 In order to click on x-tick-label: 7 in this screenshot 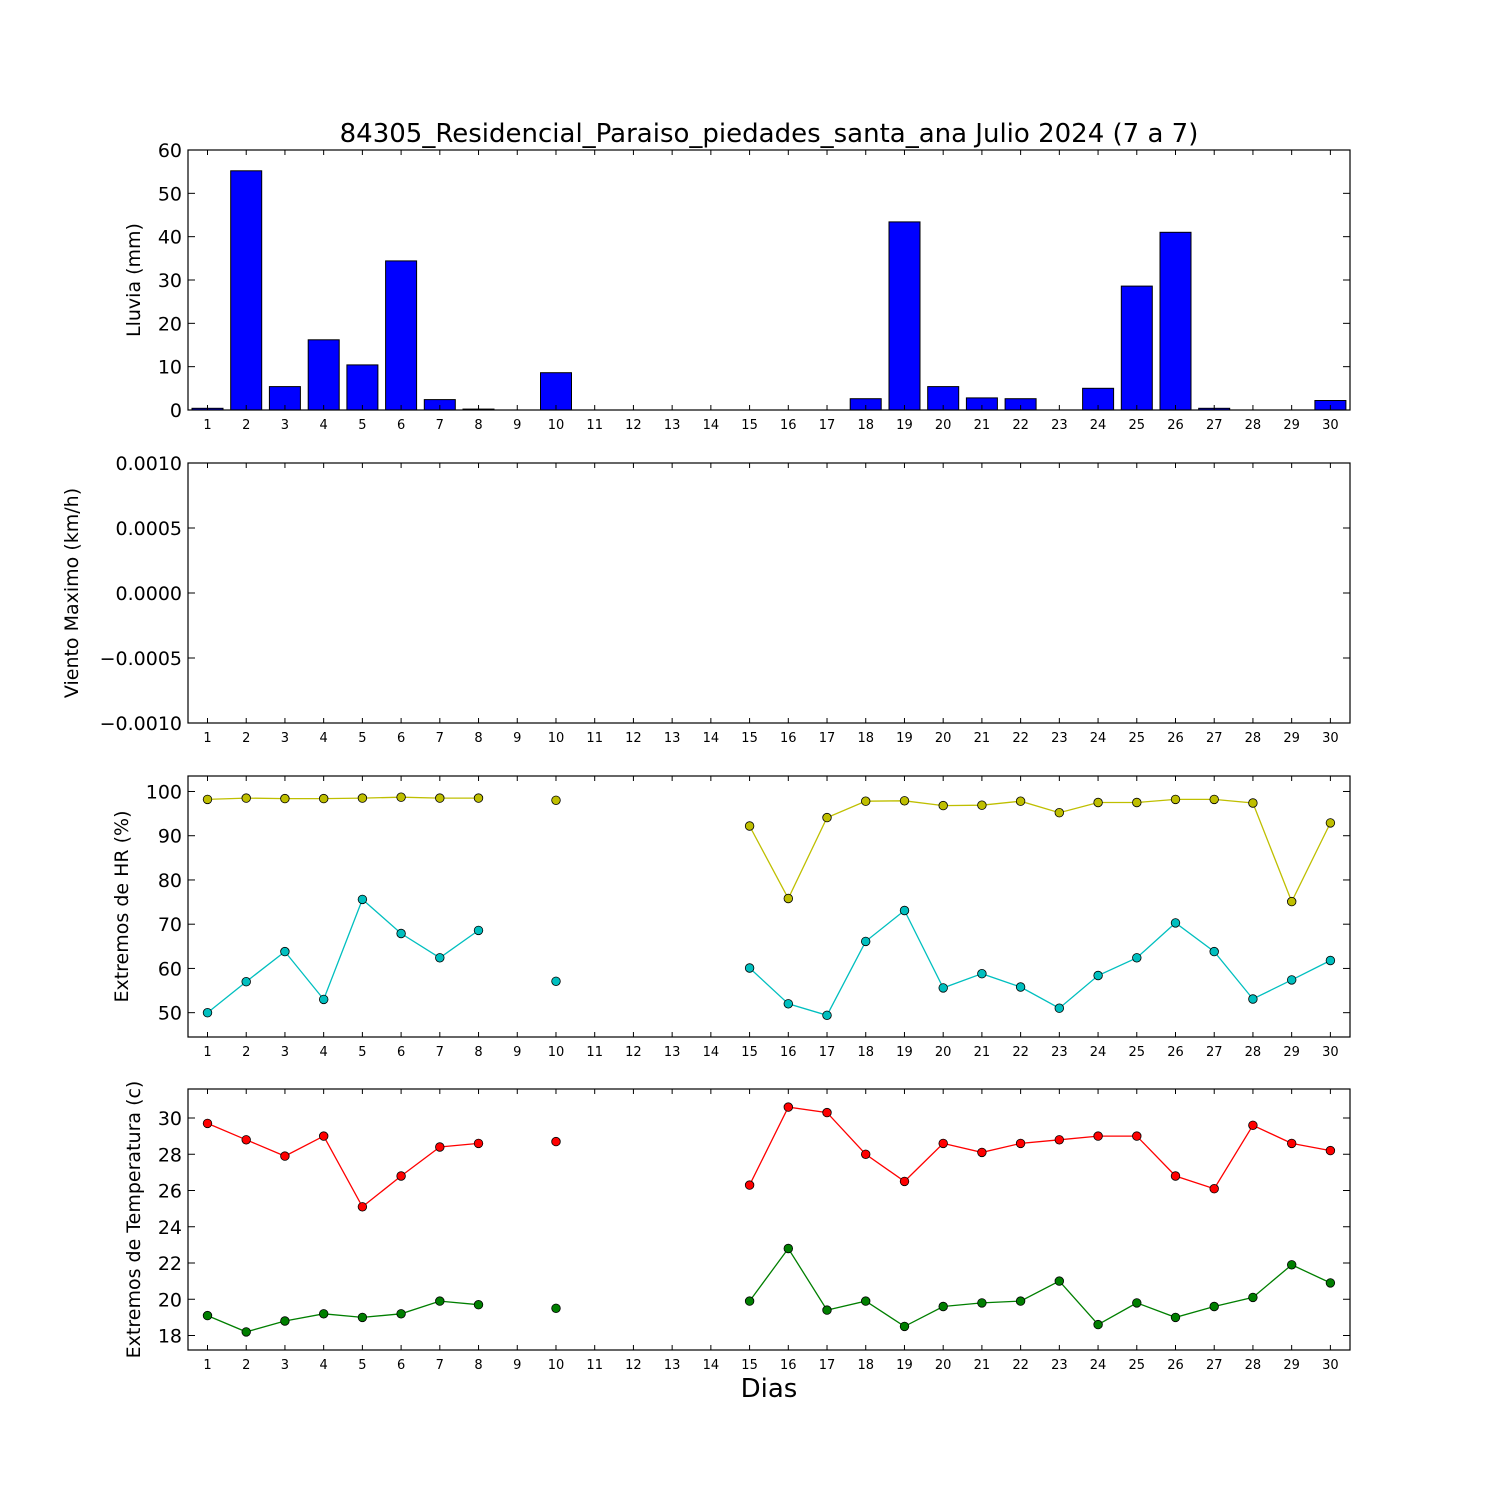, I will do `click(440, 425)`.